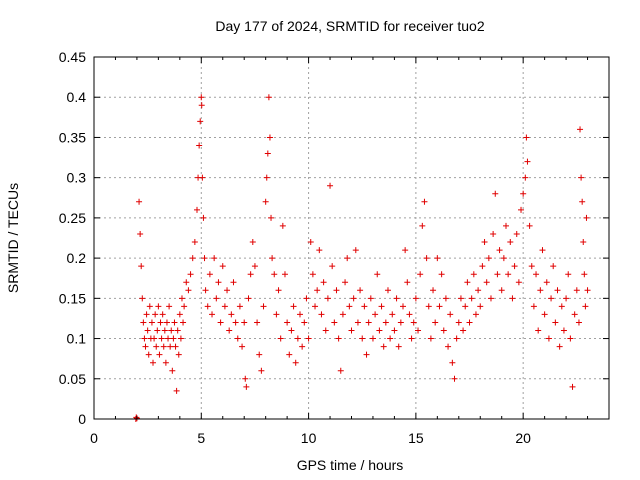 The image size is (640, 480). I want to click on x-tick-label: 10, so click(309, 438).